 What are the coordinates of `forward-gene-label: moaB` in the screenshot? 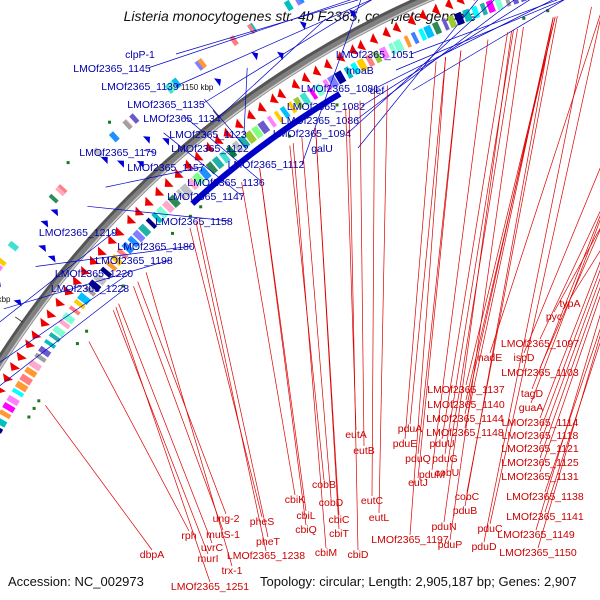 It's located at (359, 71).